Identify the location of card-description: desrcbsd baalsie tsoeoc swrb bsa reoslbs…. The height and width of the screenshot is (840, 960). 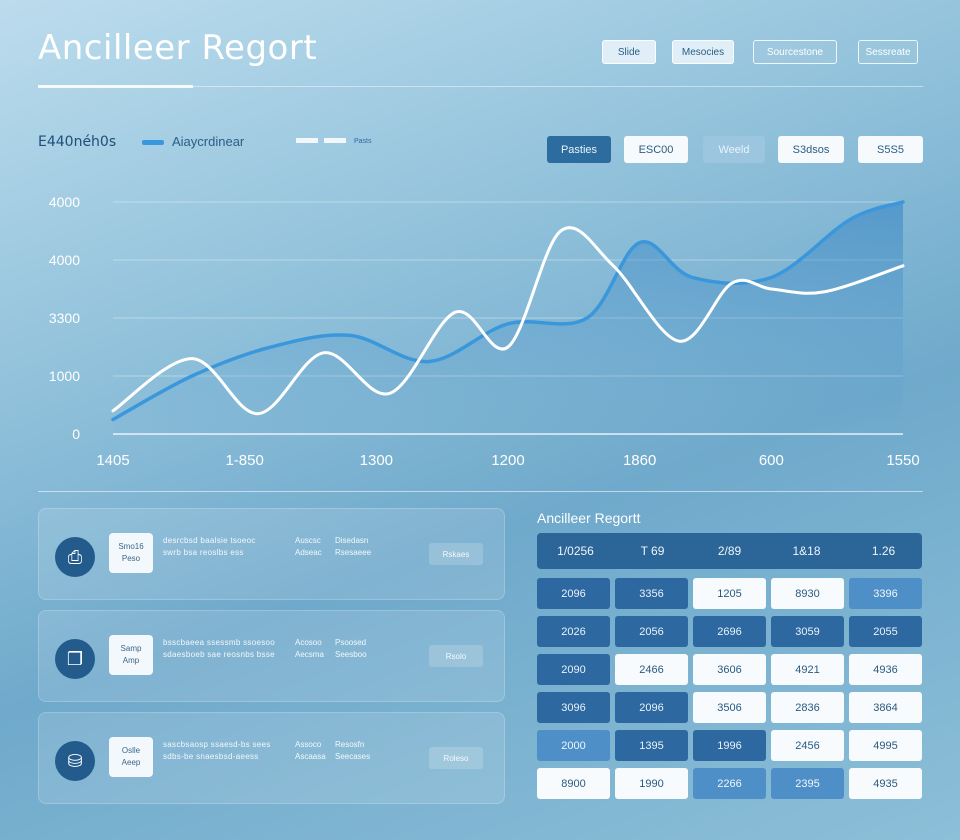
(273, 547).